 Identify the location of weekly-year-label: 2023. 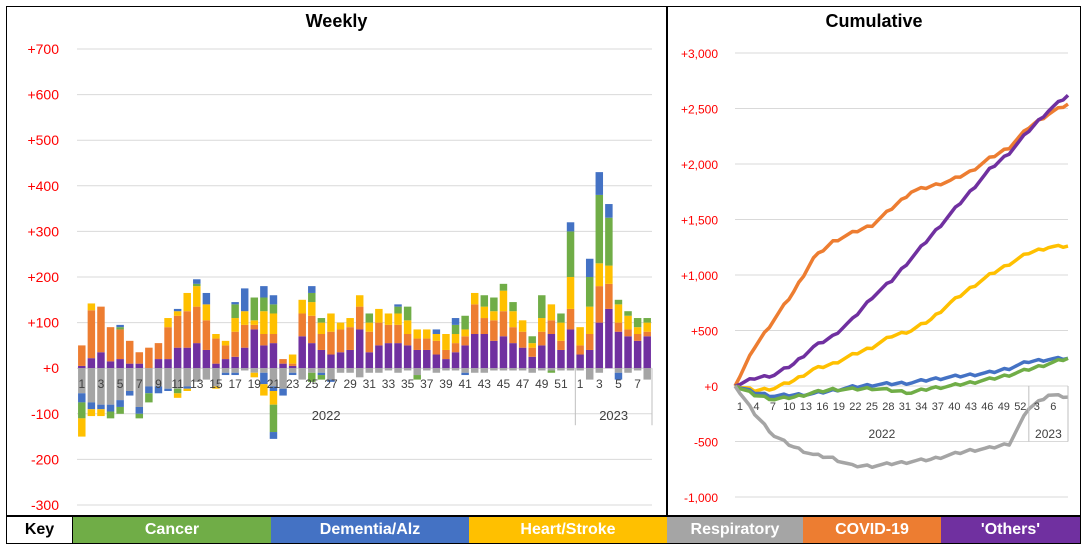
(613, 415).